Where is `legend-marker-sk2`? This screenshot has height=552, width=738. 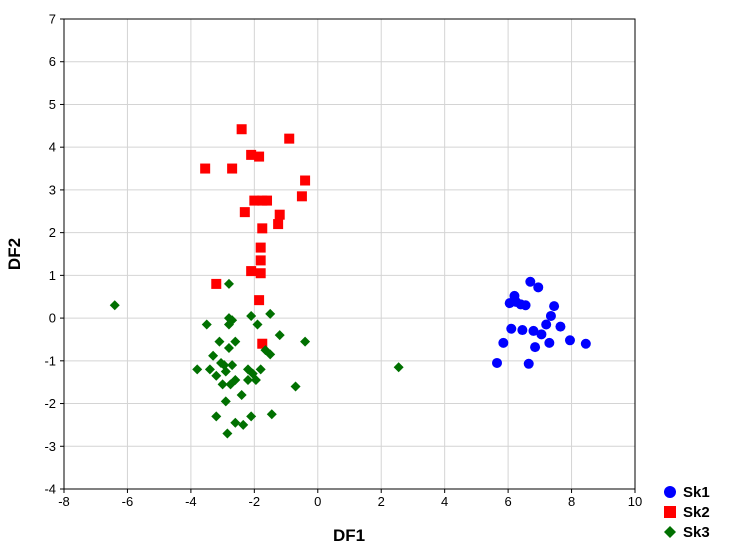 legend-marker-sk2 is located at coordinates (670, 512).